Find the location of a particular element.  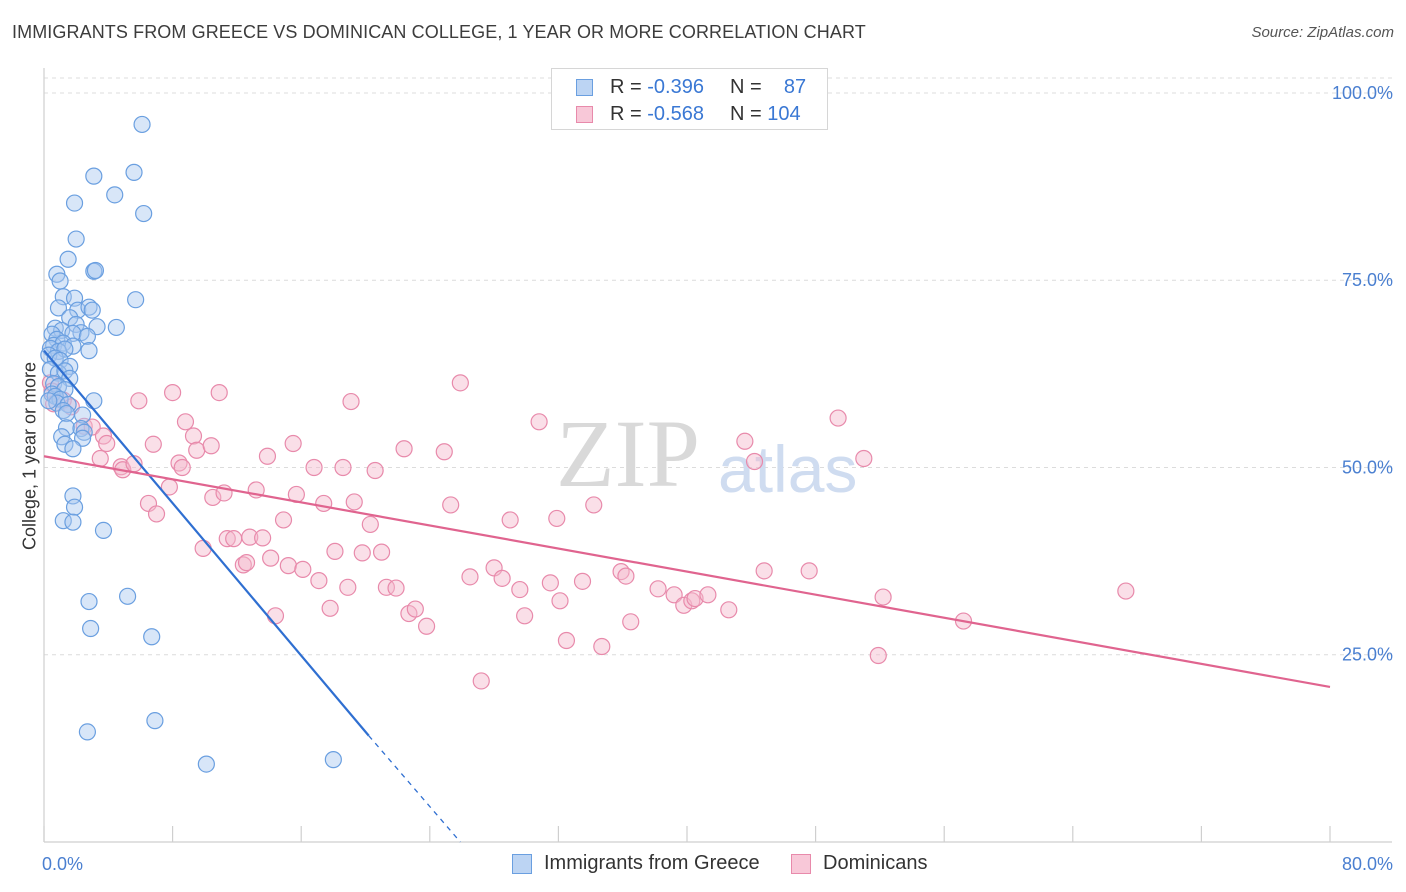

x-tick-label-min: 0.0% is located at coordinates (62, 864).